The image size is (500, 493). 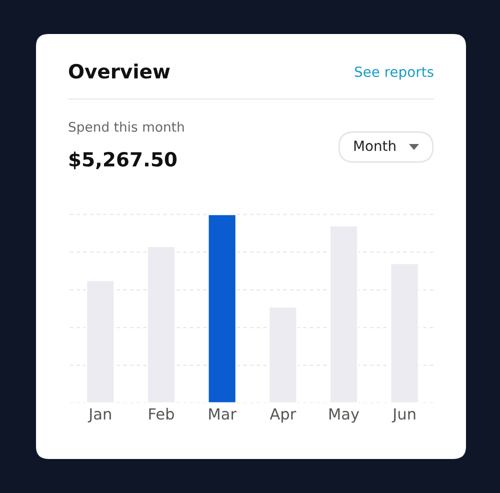 I want to click on x-tick-label: Apr, so click(x=283, y=415).